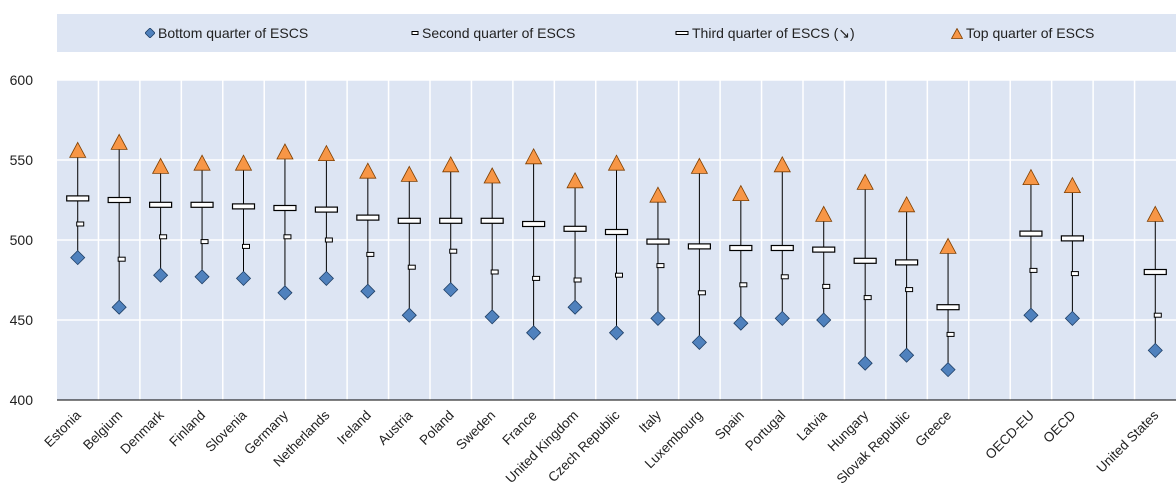 The height and width of the screenshot is (490, 1176). Describe the element at coordinates (812, 425) in the screenshot. I see `x-tick-label: Latvia` at that location.